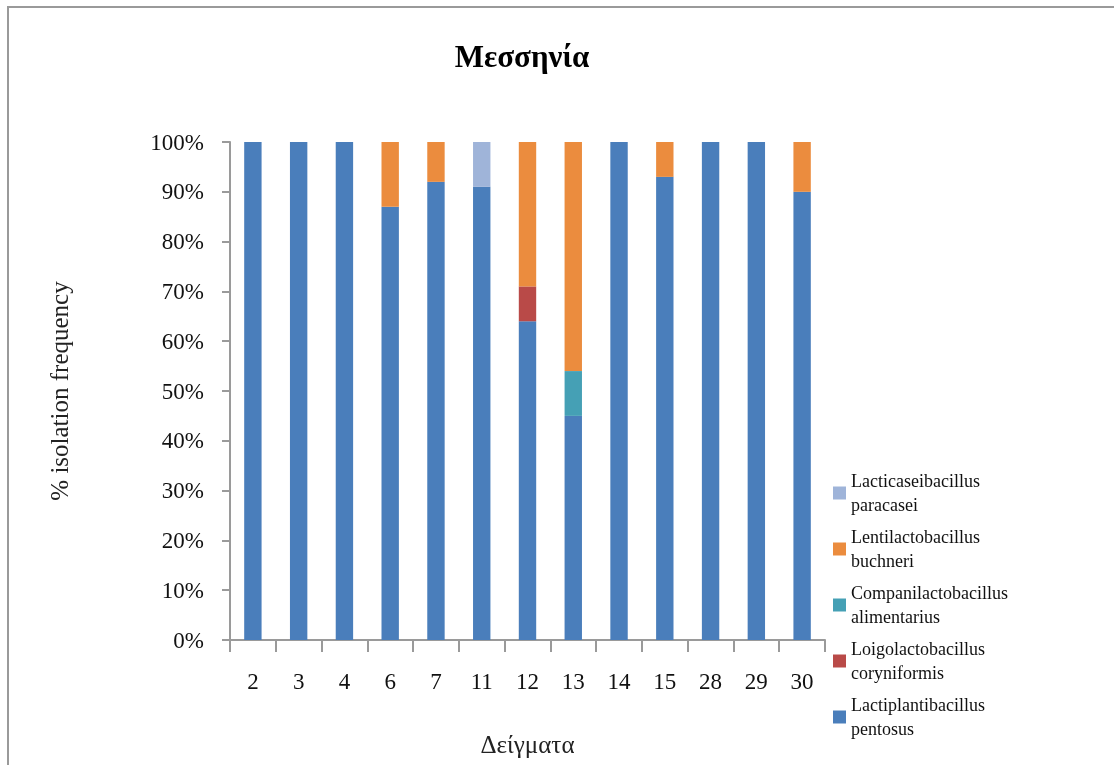 The width and height of the screenshot is (1114, 765). Describe the element at coordinates (918, 493) in the screenshot. I see `legend-label: Lacticaseibacillus paracasei` at that location.